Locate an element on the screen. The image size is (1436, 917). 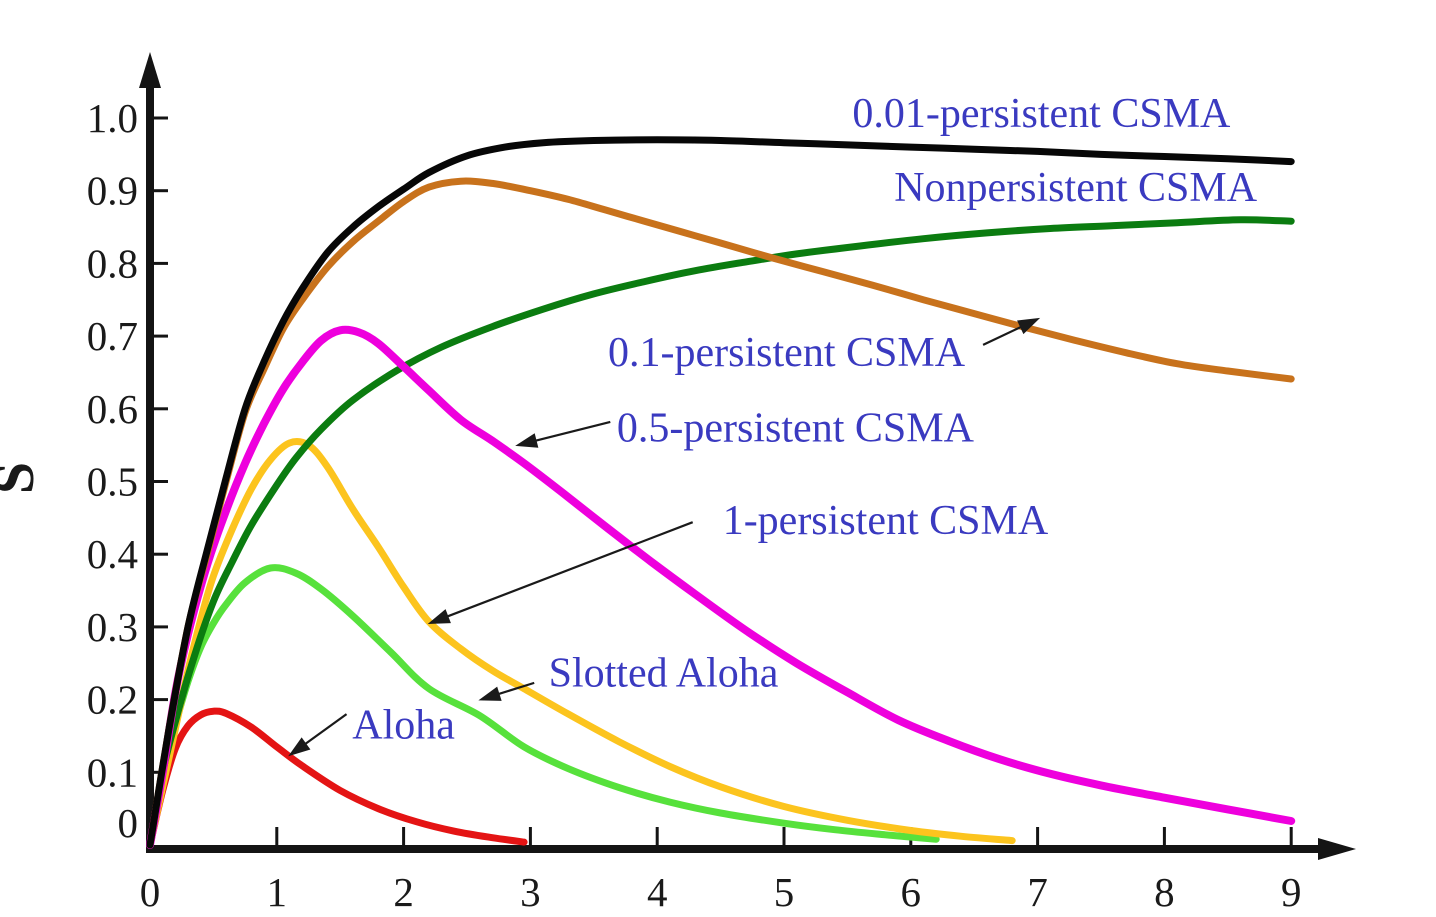
x-tick-label-9: 9 is located at coordinates (1291, 892).